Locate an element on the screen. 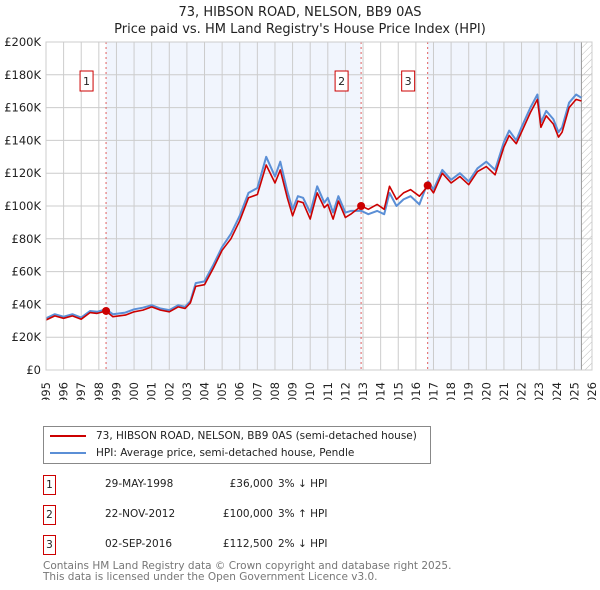  x-tick-label: 2022 is located at coordinates (522, 391).